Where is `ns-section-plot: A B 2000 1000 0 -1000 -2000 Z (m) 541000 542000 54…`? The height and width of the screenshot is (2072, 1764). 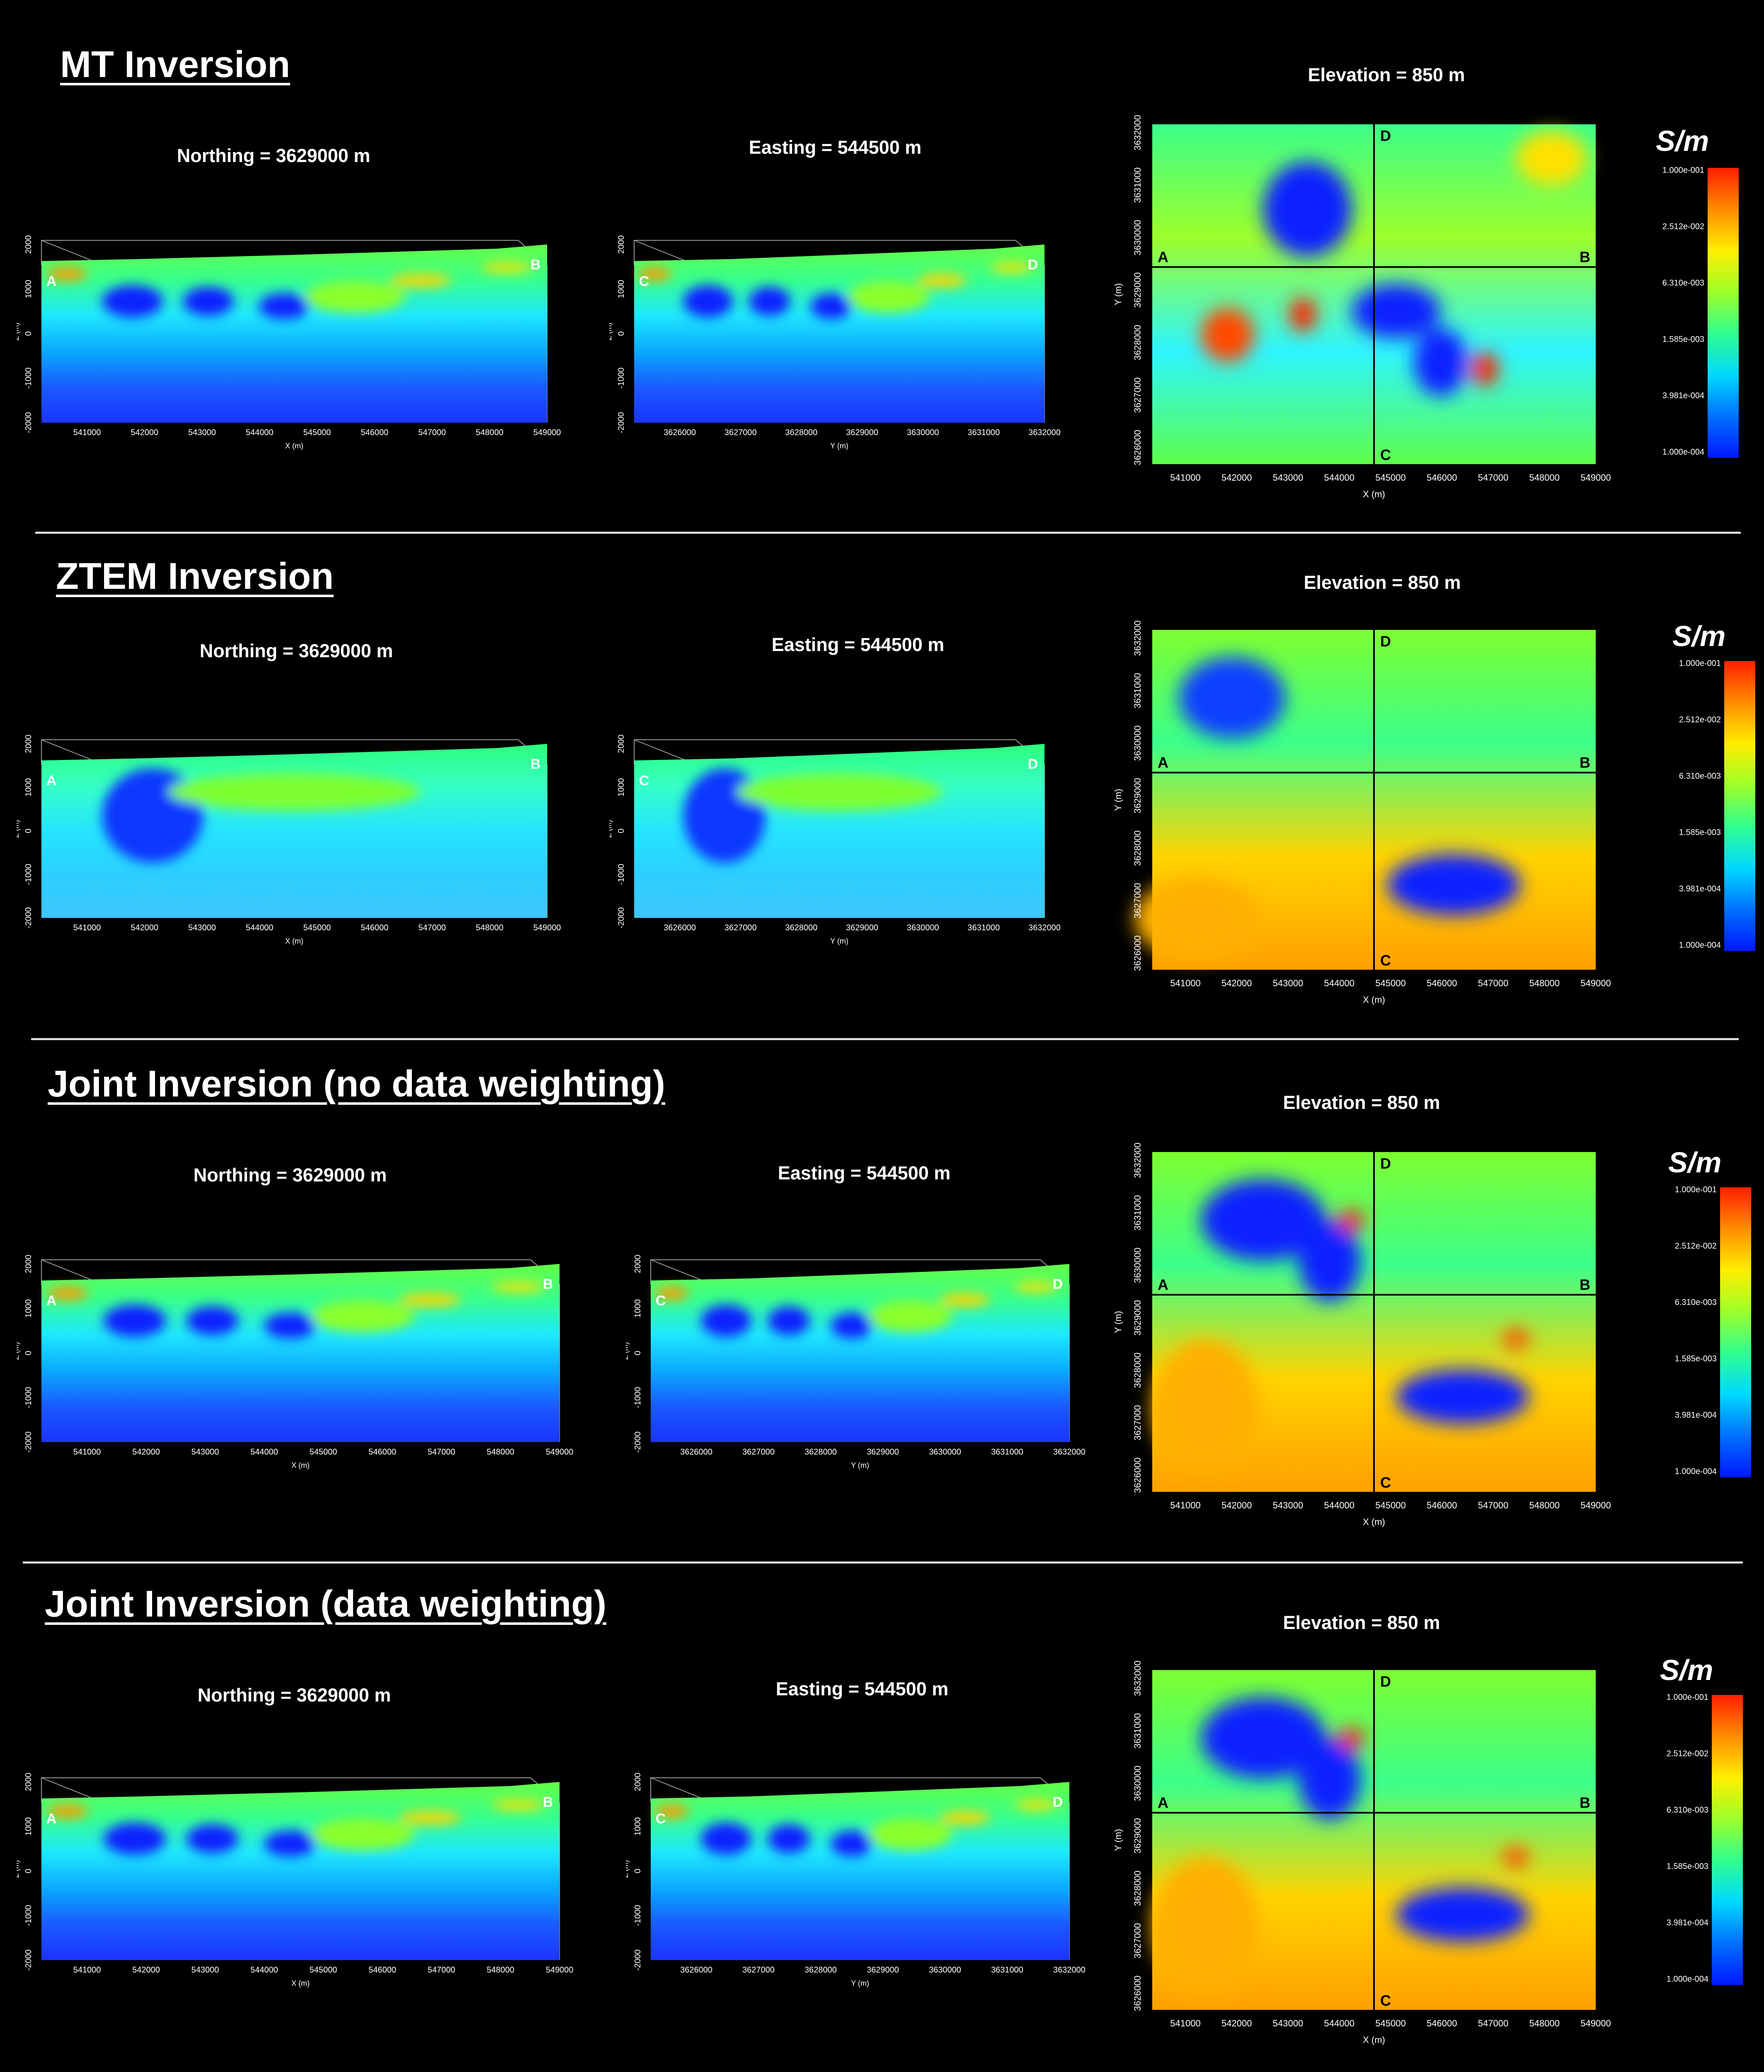
ns-section-plot: A B 2000 1000 0 -1000 -2000 Z (m) 541000 542000 54… is located at coordinates (292, 1880).